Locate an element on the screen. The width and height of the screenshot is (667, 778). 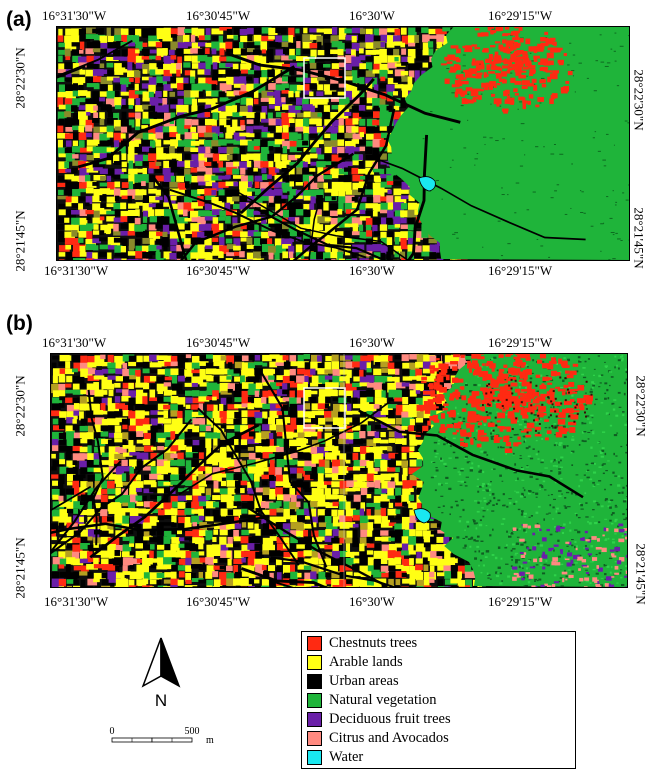
legend-label: Chestnuts trees is located at coordinates (373, 643).